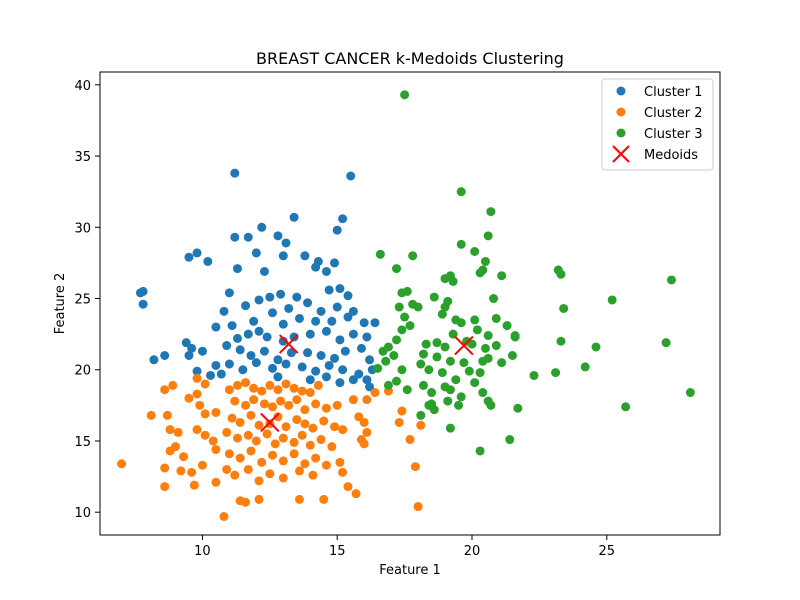  I want to click on legend-item: Cluster 3, so click(659, 134).